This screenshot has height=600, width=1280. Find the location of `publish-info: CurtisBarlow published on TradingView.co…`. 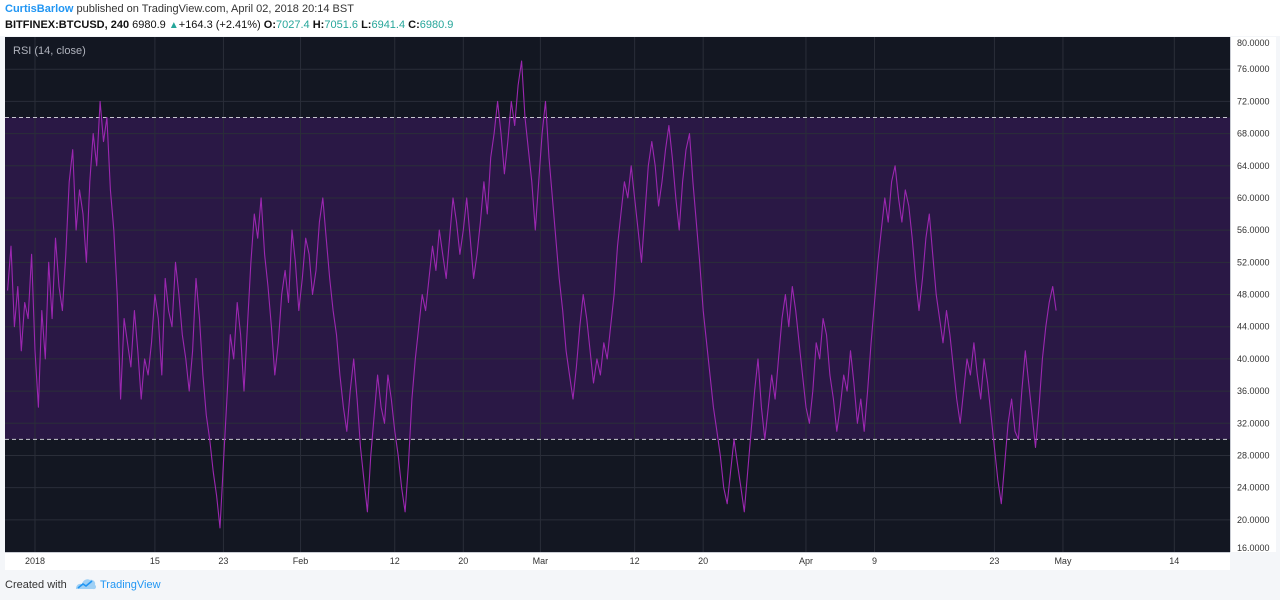

publish-info: CurtisBarlow published on TradingView.co… is located at coordinates (179, 9).